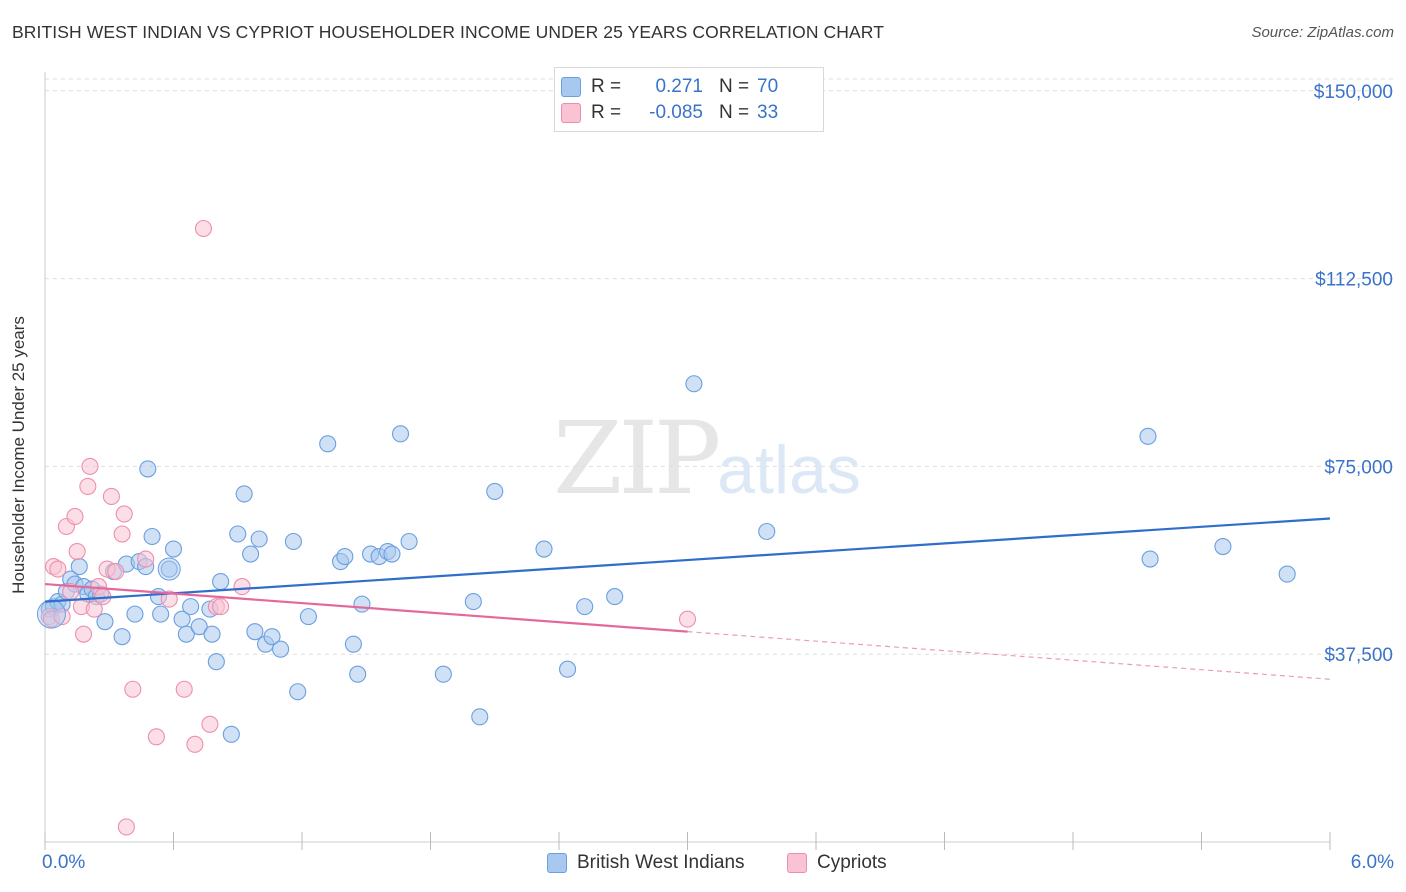 Image resolution: width=1406 pixels, height=892 pixels. I want to click on legend-row-cypriots: R = -0.085 N = 33, so click(670, 113).